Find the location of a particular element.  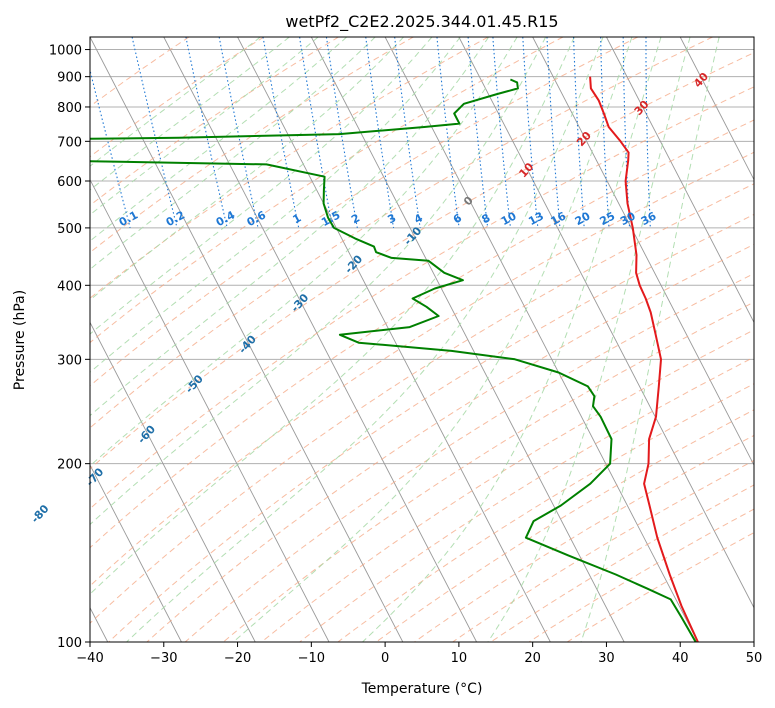

isotherm-label: 20 is located at coordinates (584, 139).